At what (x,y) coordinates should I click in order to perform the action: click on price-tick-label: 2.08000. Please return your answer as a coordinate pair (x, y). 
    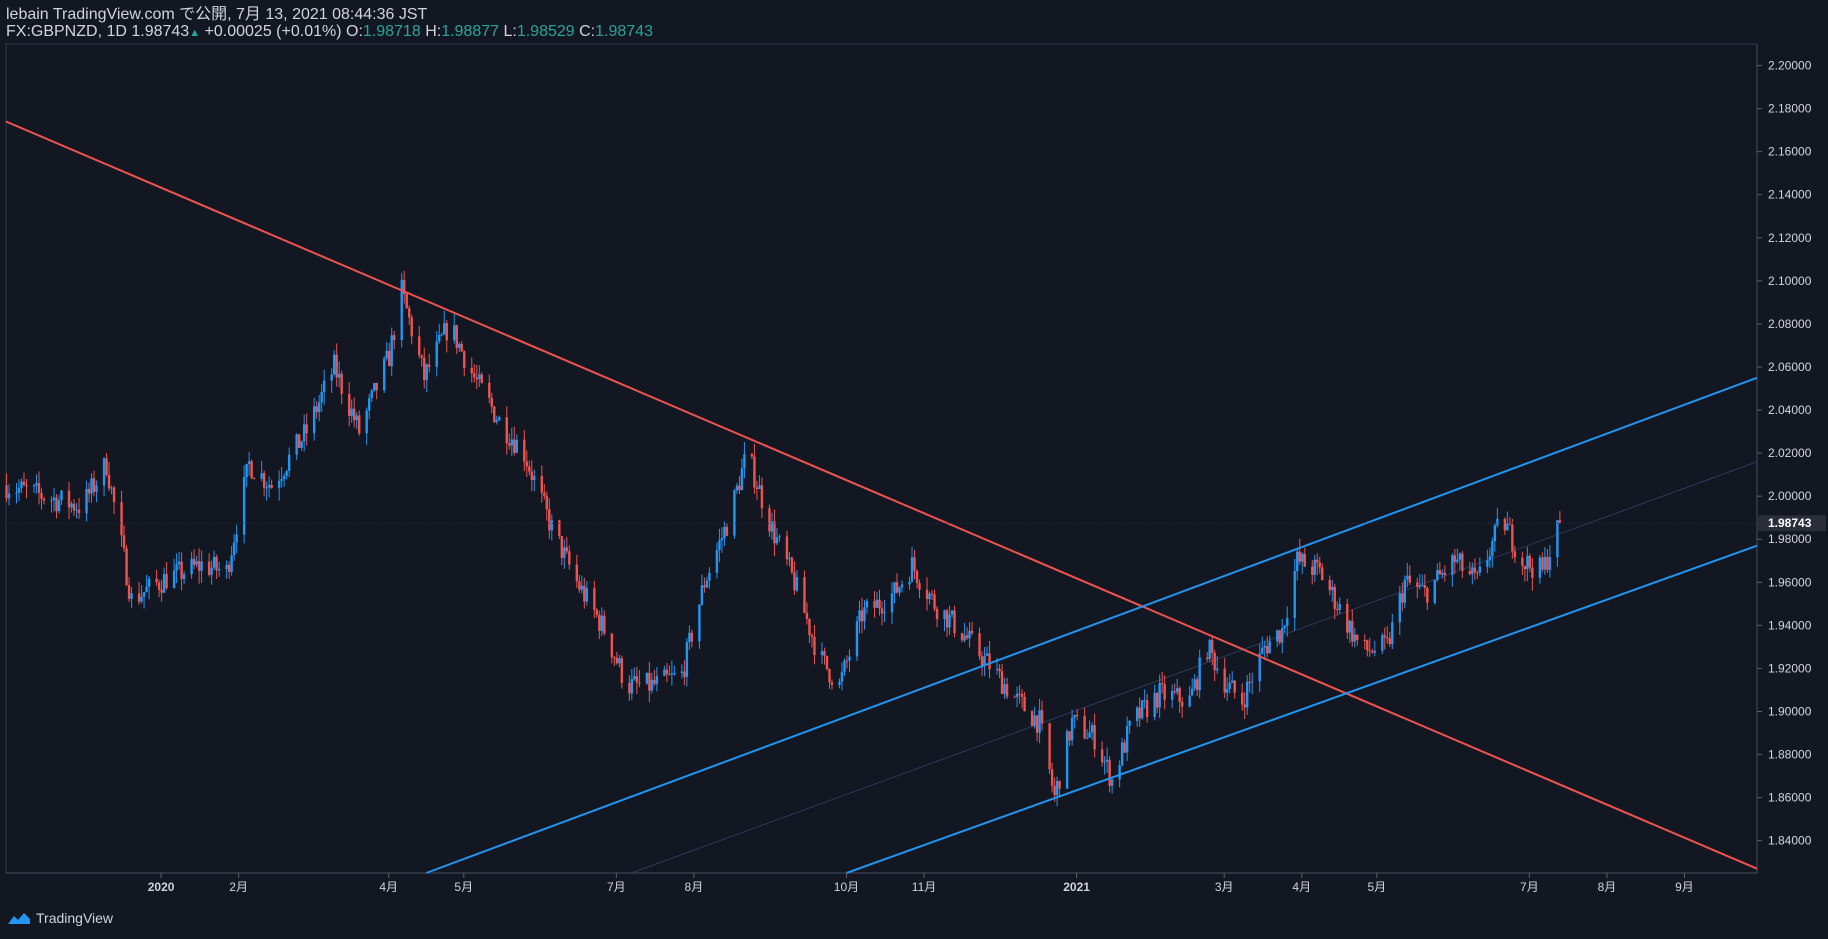
    Looking at the image, I should click on (1790, 324).